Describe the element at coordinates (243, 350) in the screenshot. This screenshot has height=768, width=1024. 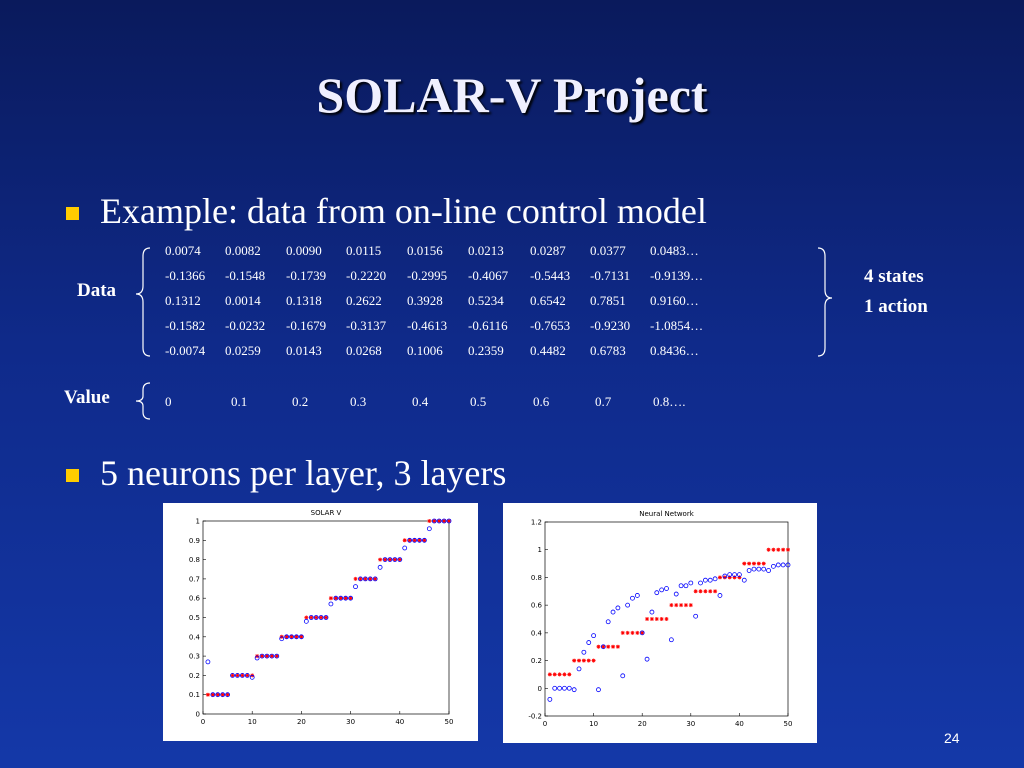
I see `table-cell: 0.0259` at that location.